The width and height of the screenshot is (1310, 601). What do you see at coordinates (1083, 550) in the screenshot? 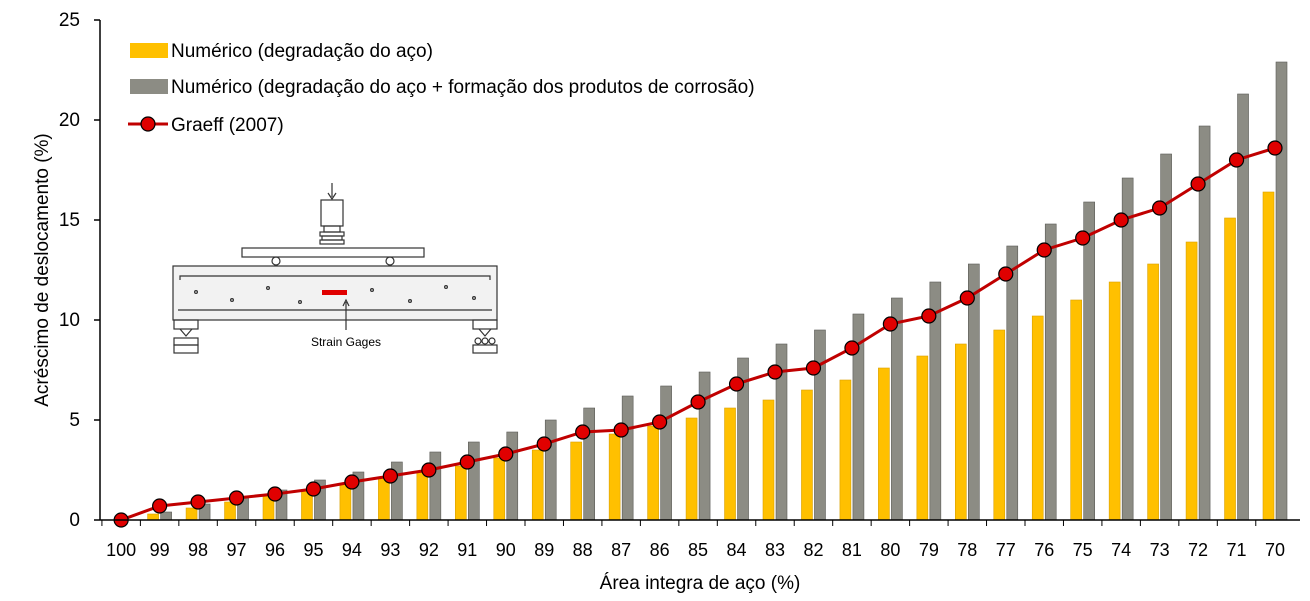
I see `x-tick-label: 75` at bounding box center [1083, 550].